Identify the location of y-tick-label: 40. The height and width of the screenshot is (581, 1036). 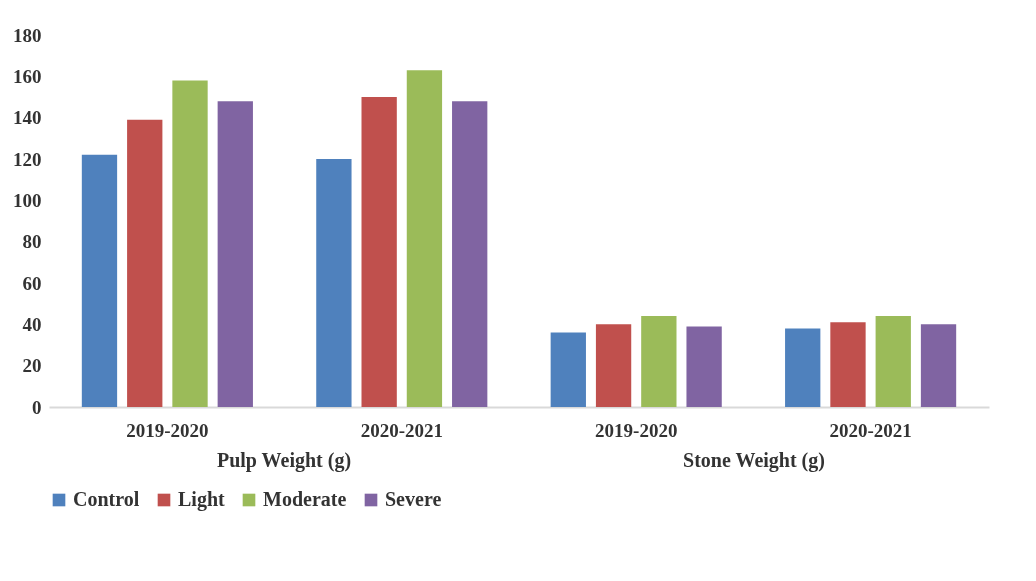
(32, 324).